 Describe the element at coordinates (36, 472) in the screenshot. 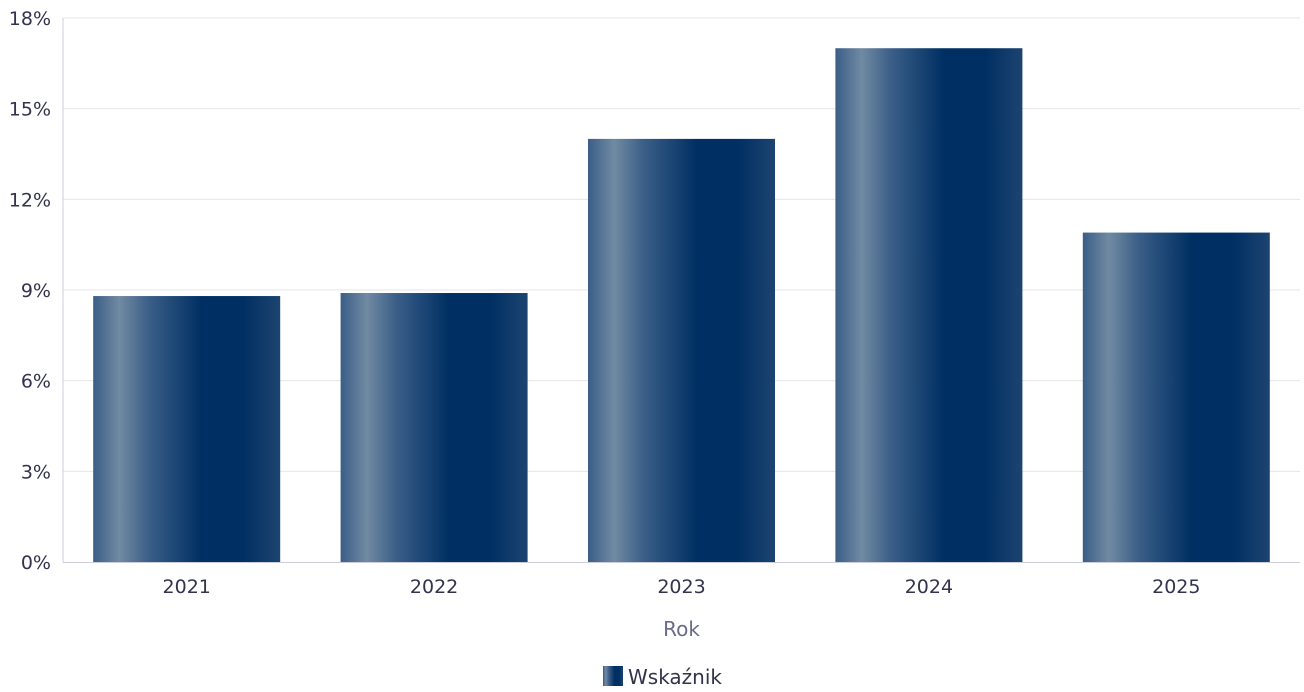

I see `y-tick-label: 3%` at that location.